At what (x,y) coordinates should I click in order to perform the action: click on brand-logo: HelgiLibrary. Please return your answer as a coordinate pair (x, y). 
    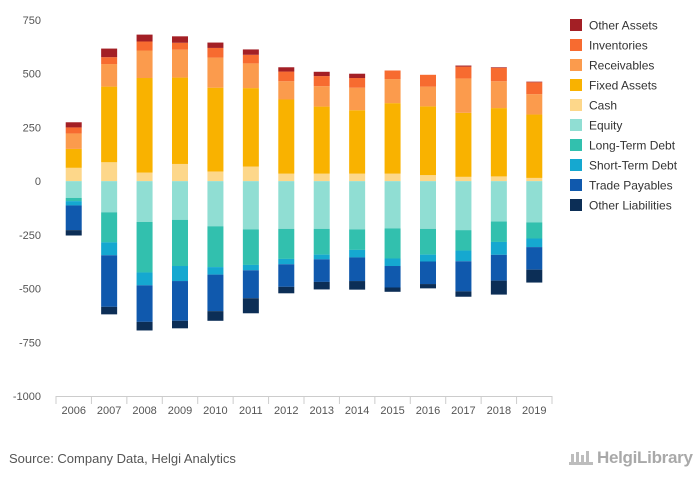
    Looking at the image, I should click on (630, 458).